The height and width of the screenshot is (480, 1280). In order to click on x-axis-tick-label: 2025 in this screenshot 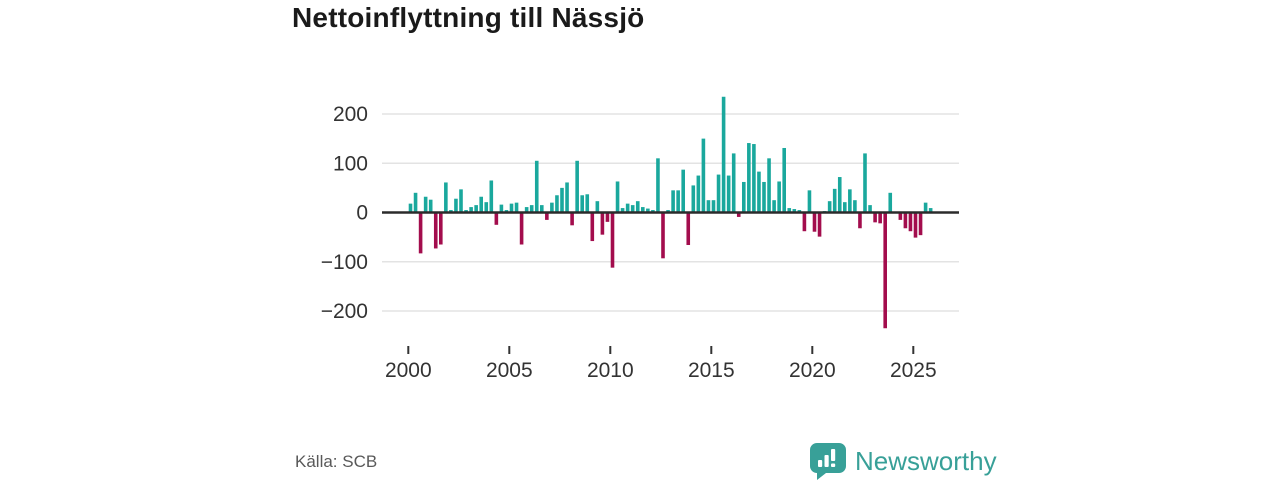, I will do `click(913, 370)`.